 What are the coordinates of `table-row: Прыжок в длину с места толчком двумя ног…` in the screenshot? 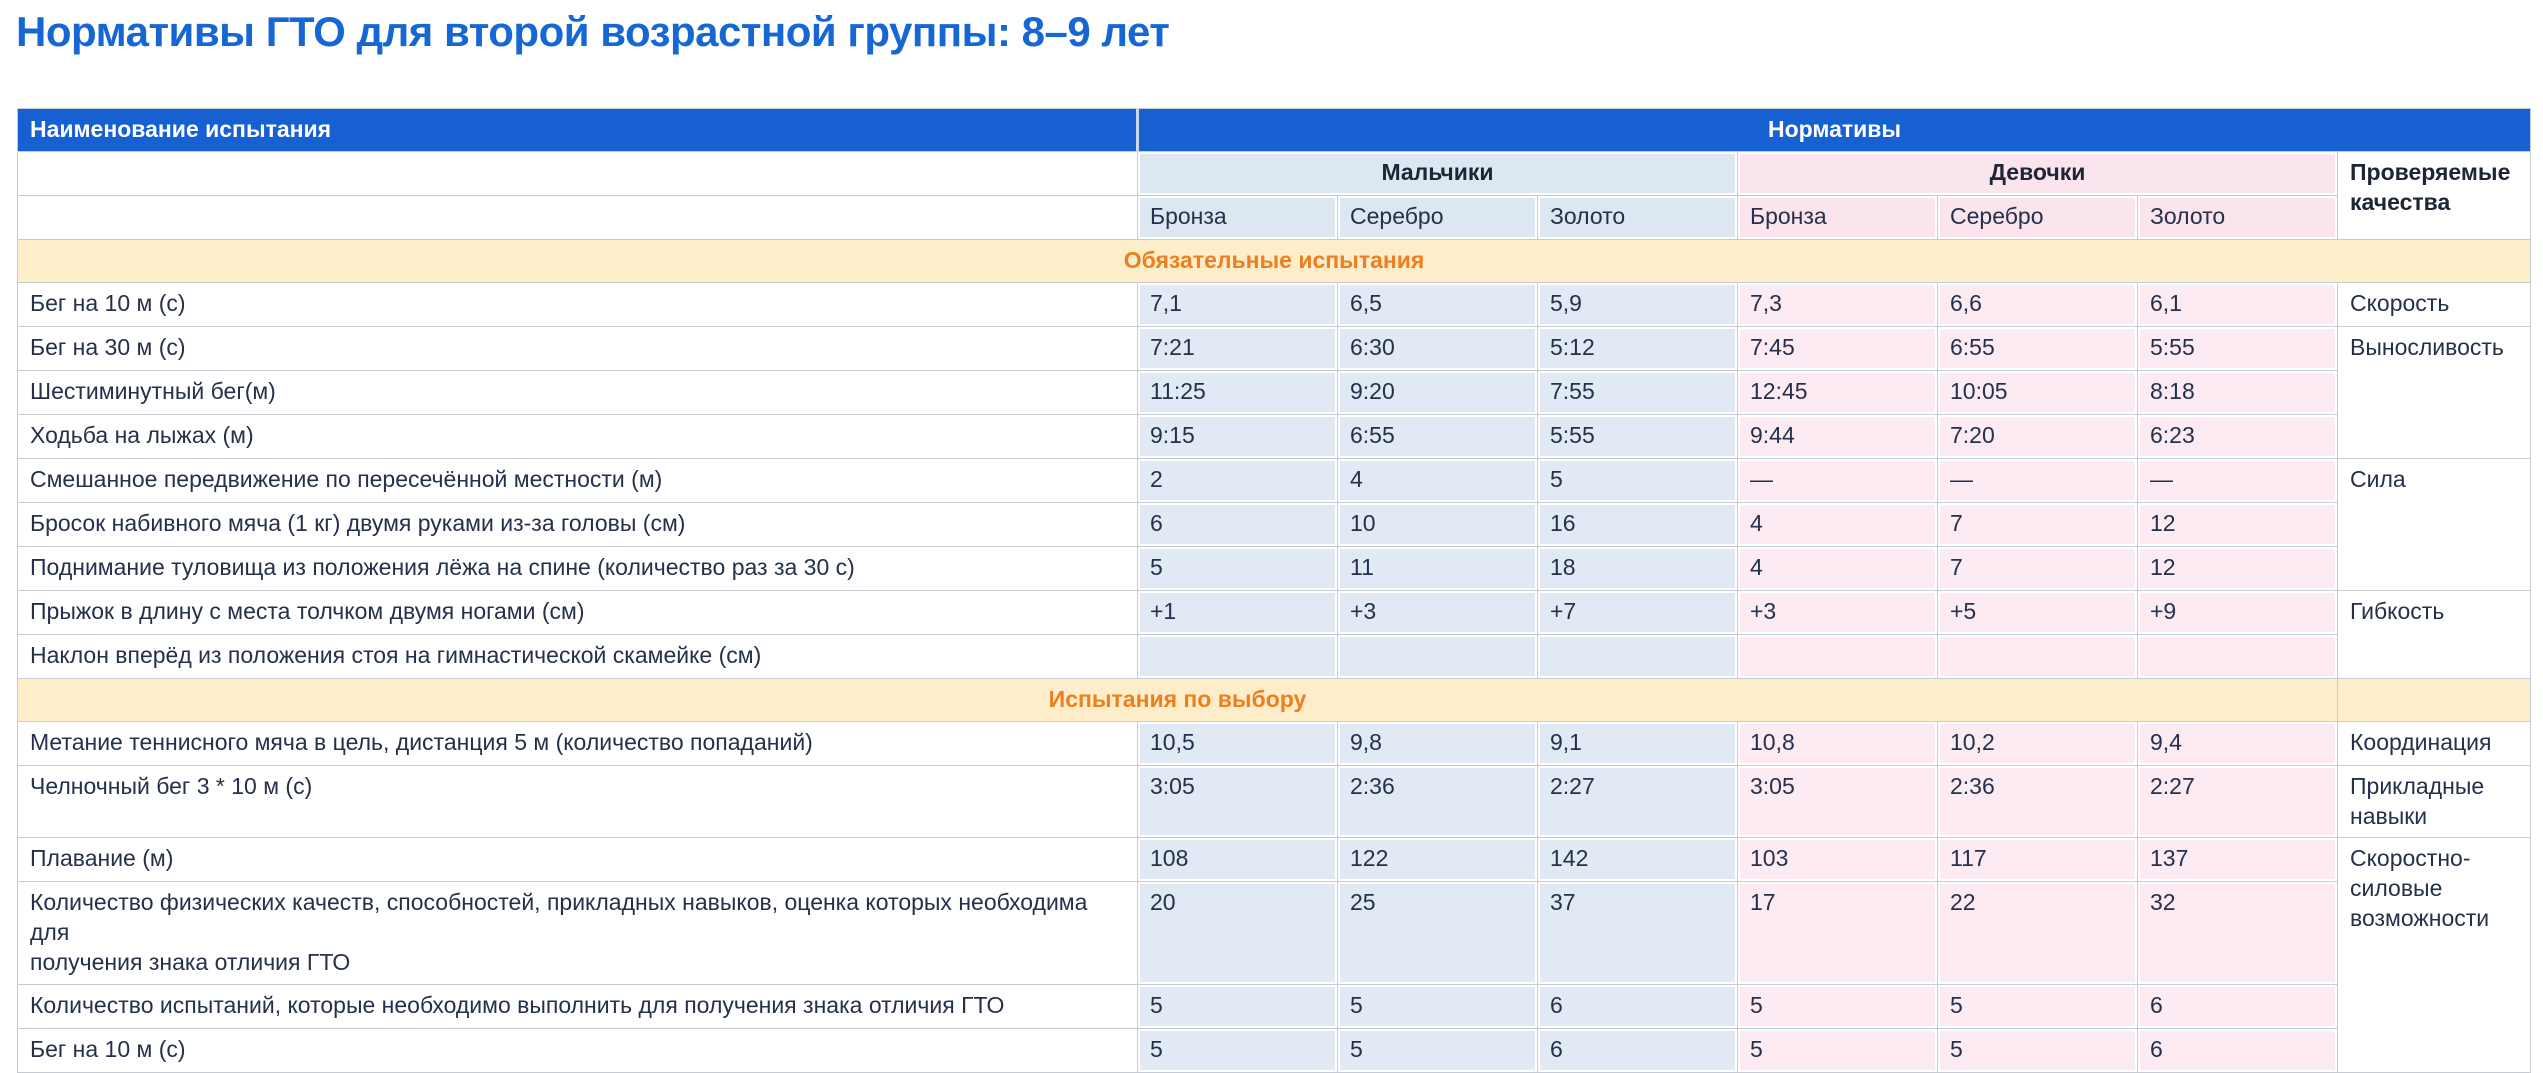 It's located at (1274, 634).